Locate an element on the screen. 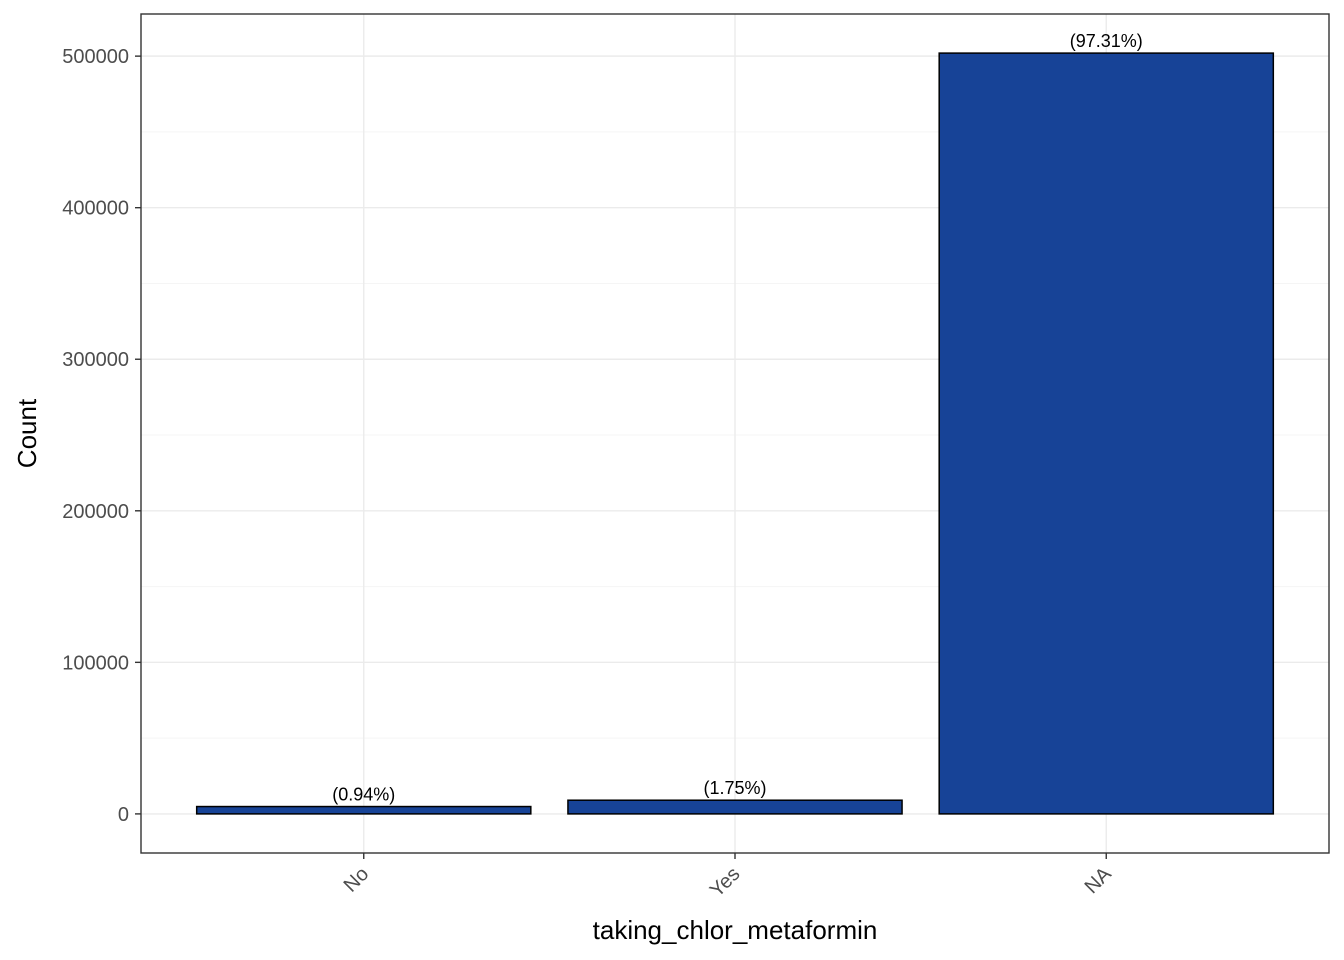 The image size is (1344, 960). x-tick-label: Yes is located at coordinates (725, 882).